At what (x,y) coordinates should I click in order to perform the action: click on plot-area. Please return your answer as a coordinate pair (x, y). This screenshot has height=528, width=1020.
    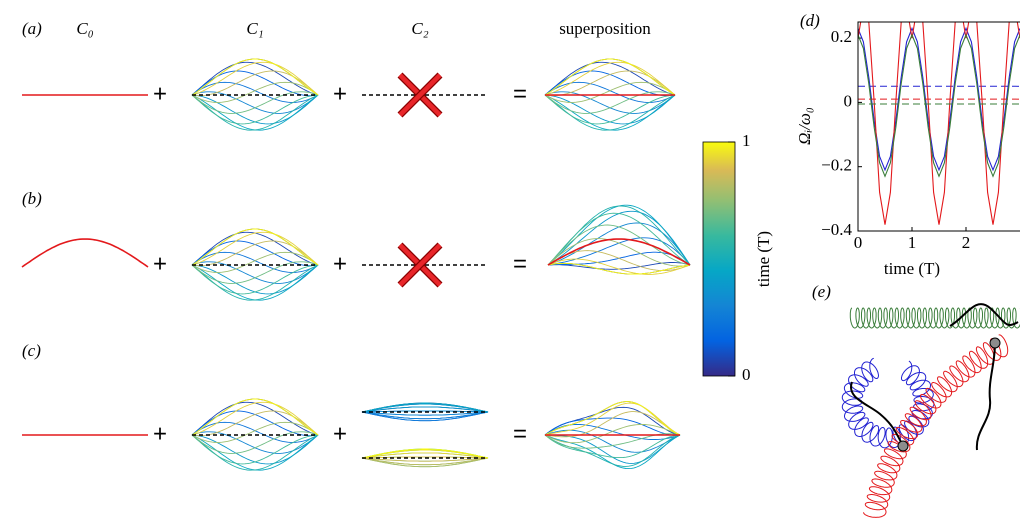
    Looking at the image, I should click on (939, 123).